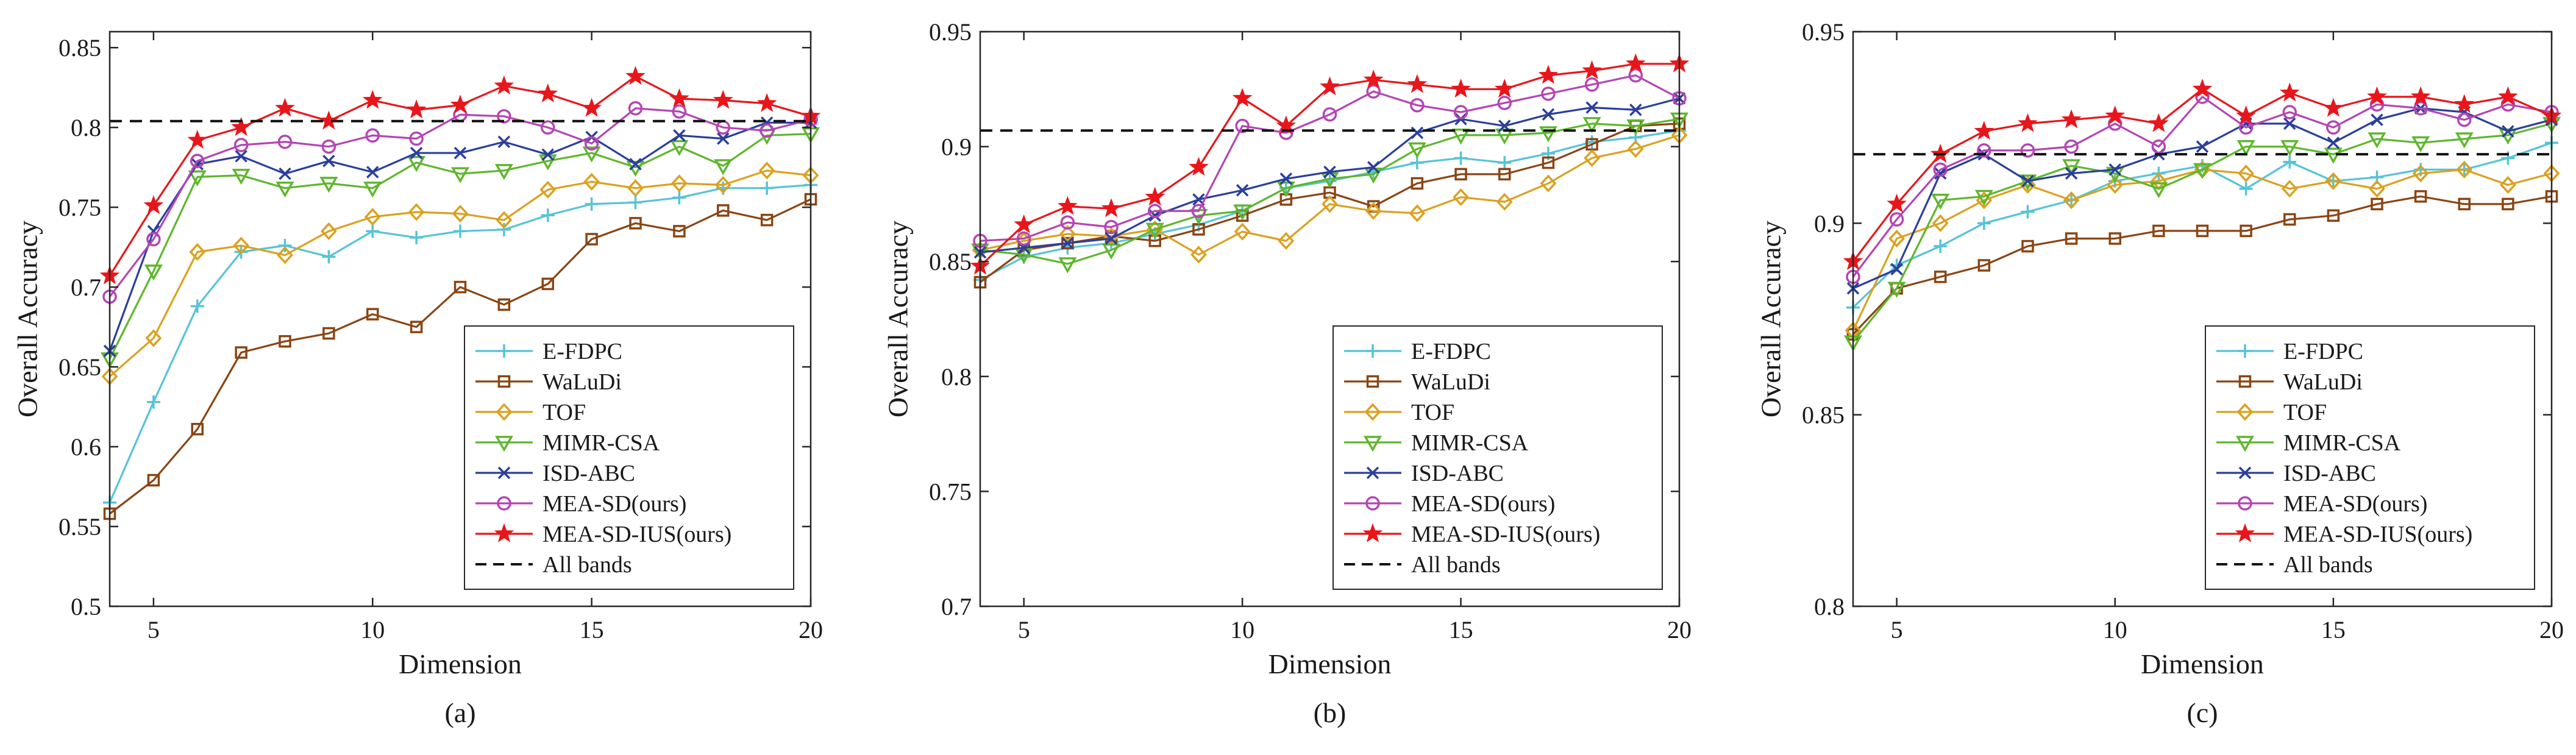 This screenshot has width=2576, height=755. What do you see at coordinates (2115, 629) in the screenshot?
I see `x-tick-label: 10` at bounding box center [2115, 629].